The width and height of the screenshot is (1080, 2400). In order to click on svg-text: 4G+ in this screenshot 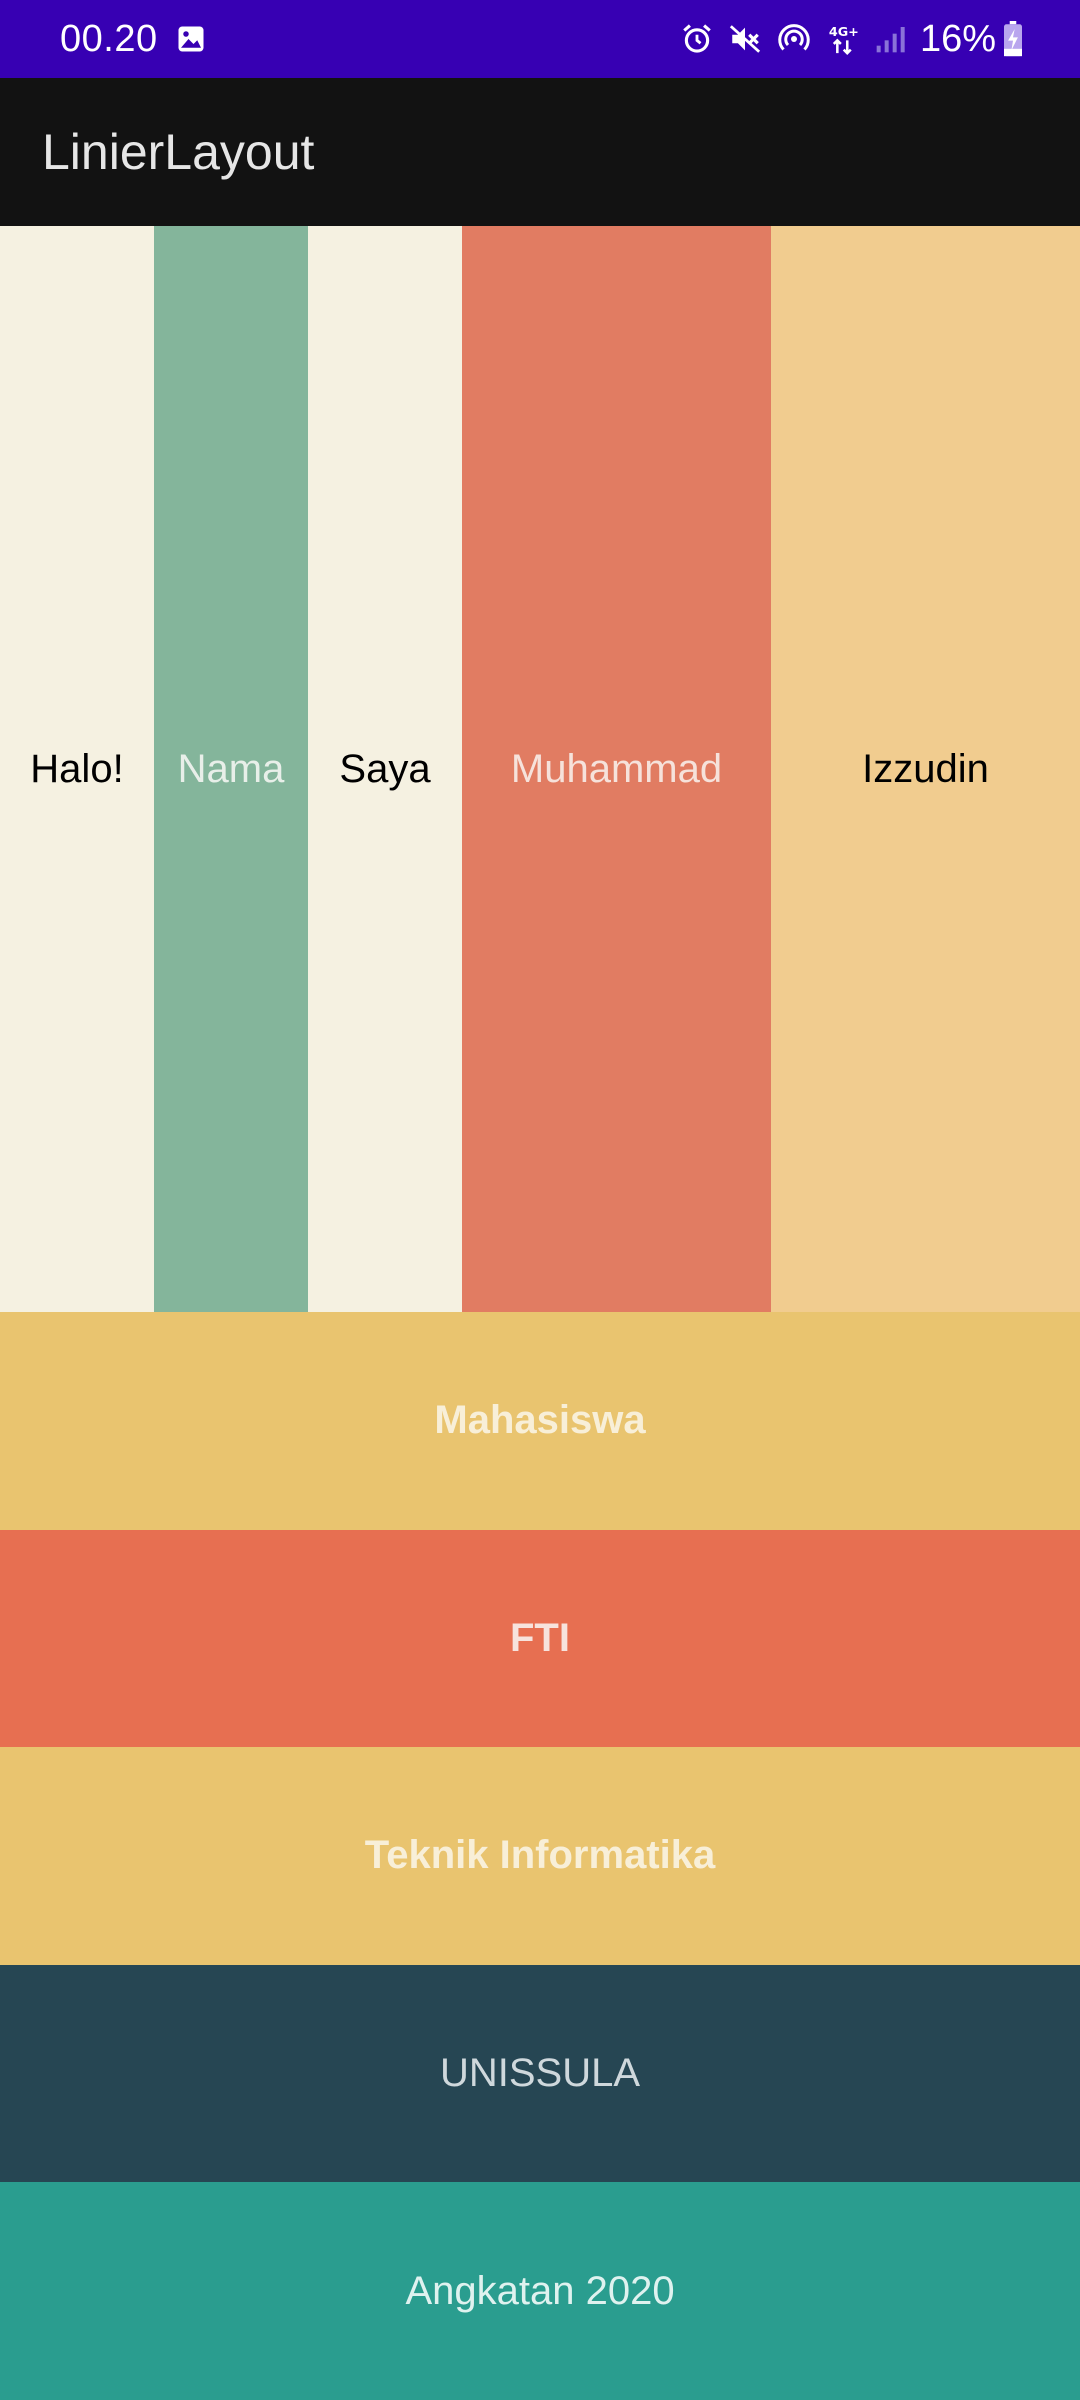, I will do `click(844, 32)`.